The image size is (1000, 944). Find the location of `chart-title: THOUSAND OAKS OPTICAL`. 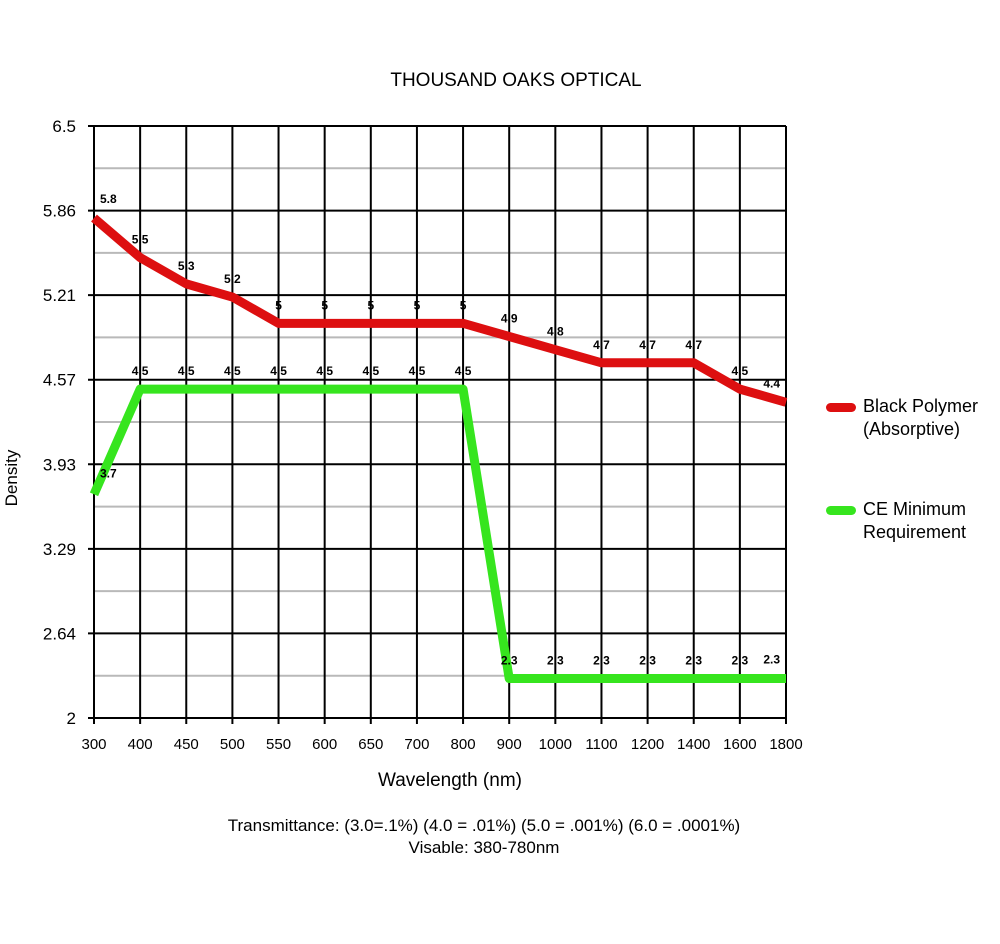

chart-title: THOUSAND OAKS OPTICAL is located at coordinates (516, 80).